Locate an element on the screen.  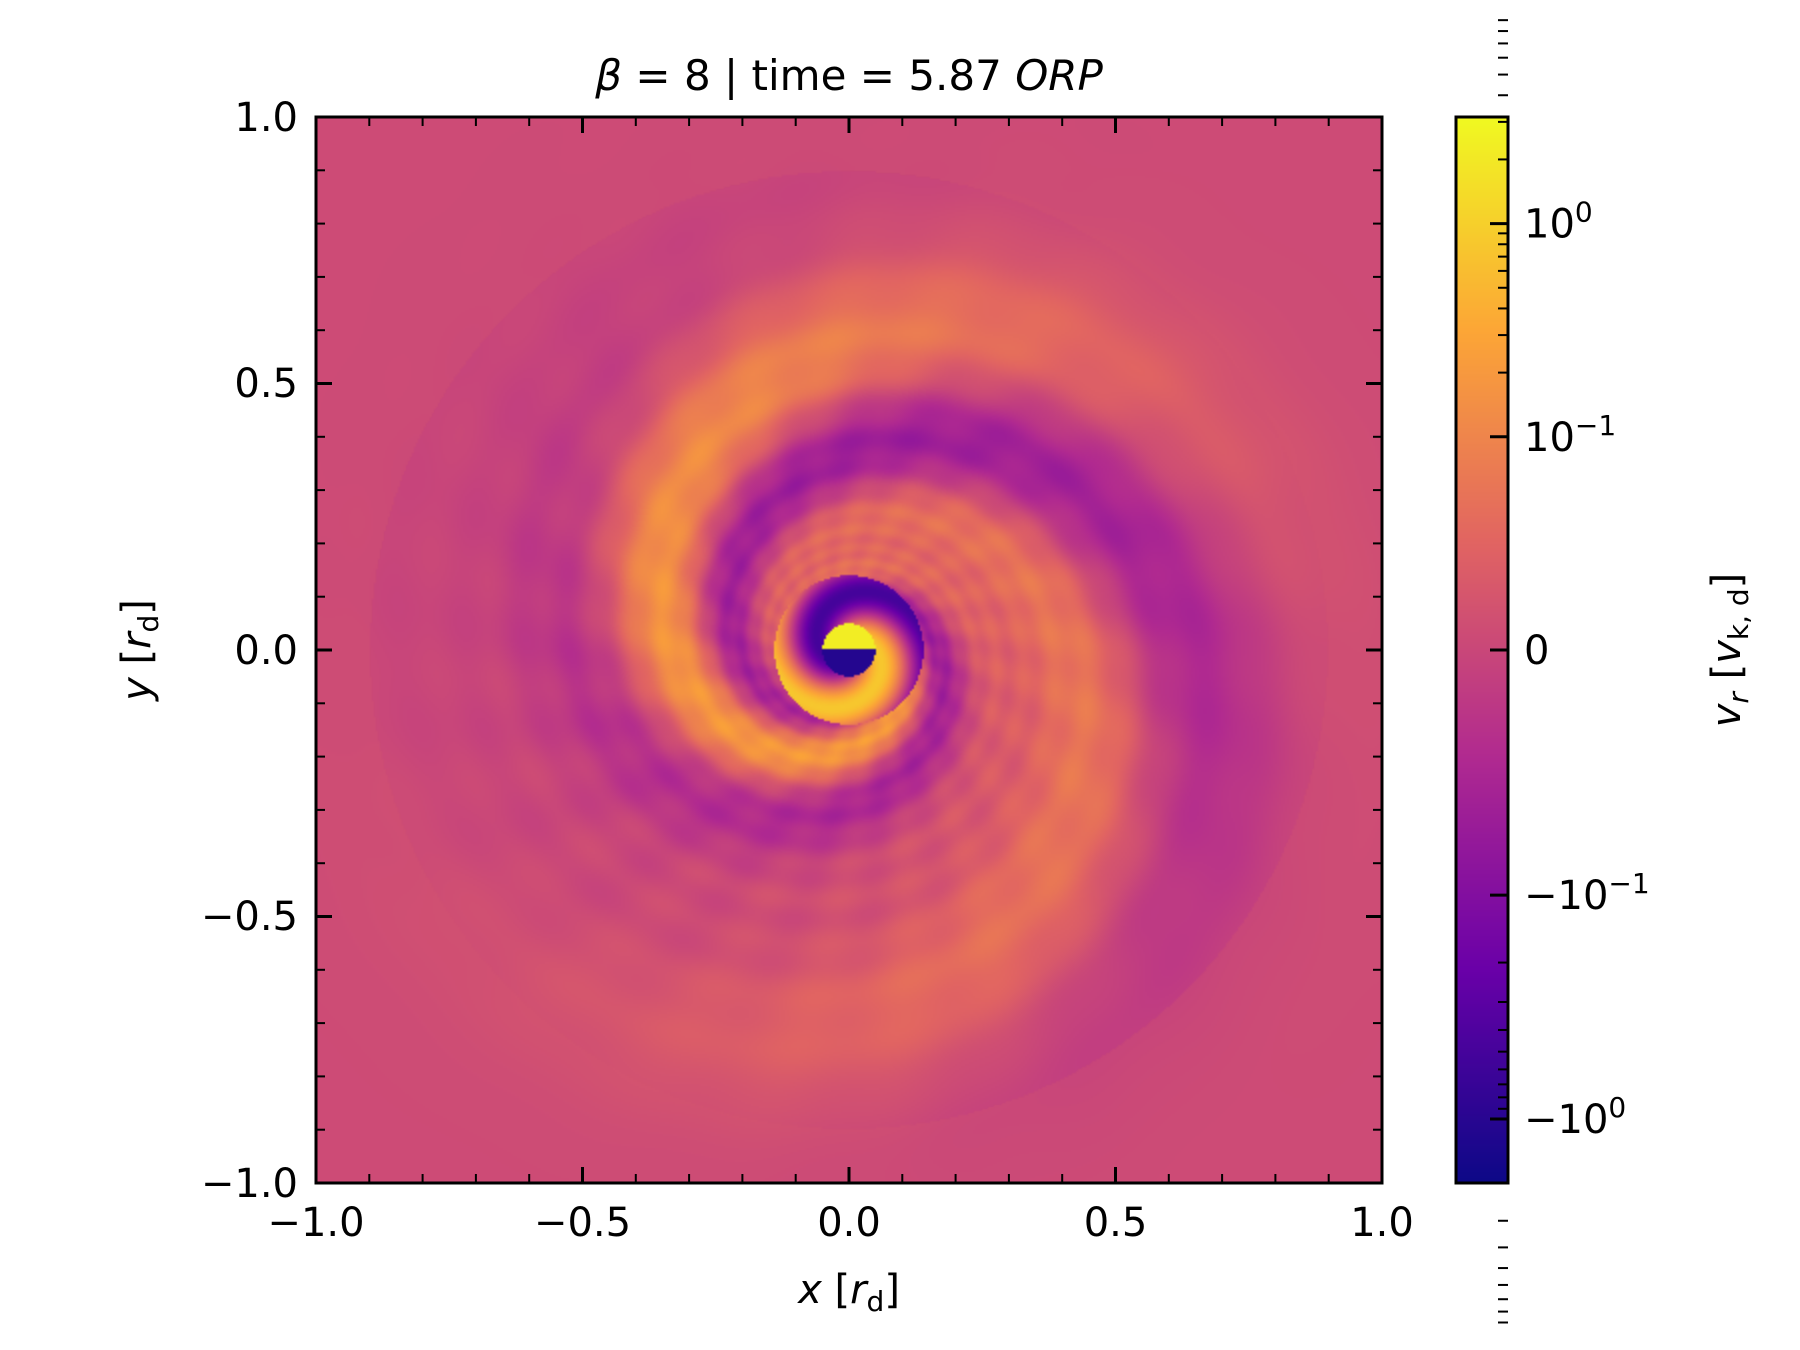
y-axis-label: y [rd] is located at coordinates (139, 650).